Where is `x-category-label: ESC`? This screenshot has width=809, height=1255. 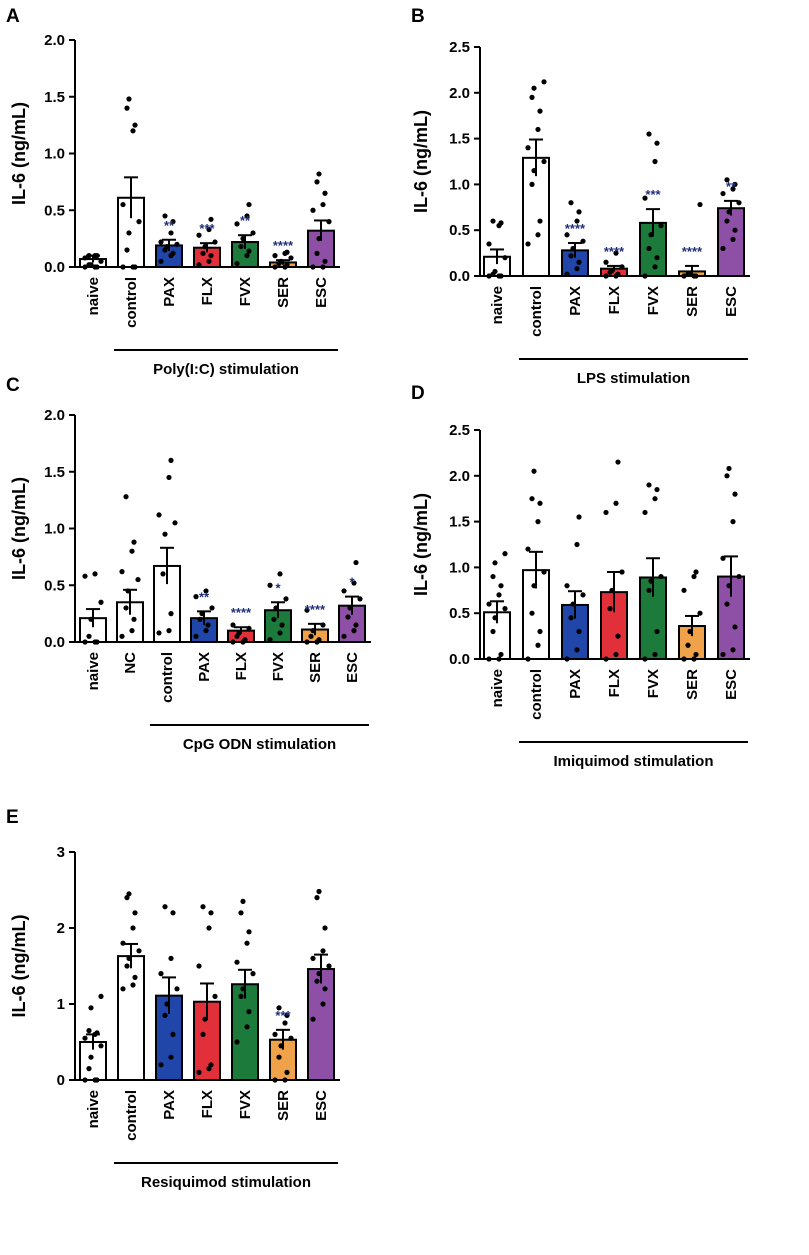
x-category-label: ESC is located at coordinates (731, 301).